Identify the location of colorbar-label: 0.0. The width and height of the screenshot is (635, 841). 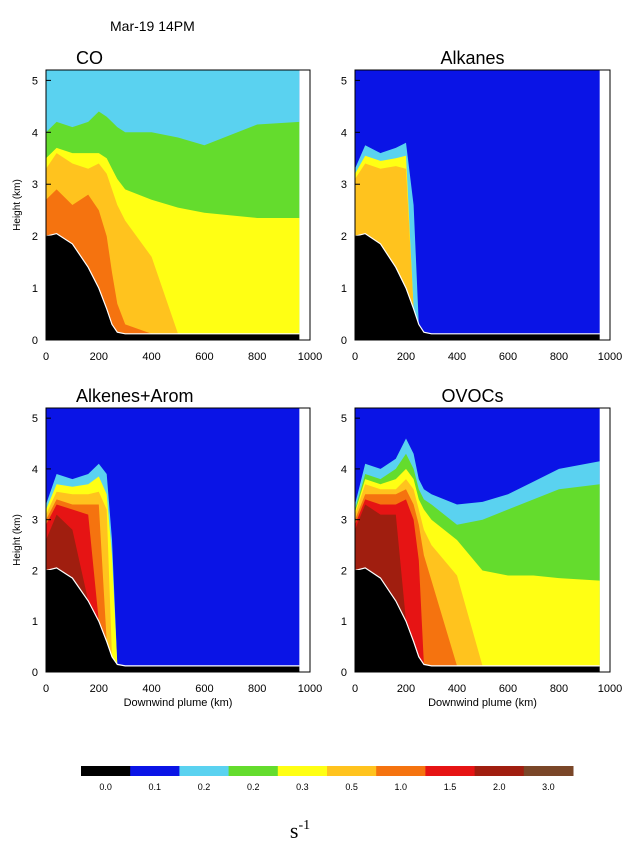
(105, 787).